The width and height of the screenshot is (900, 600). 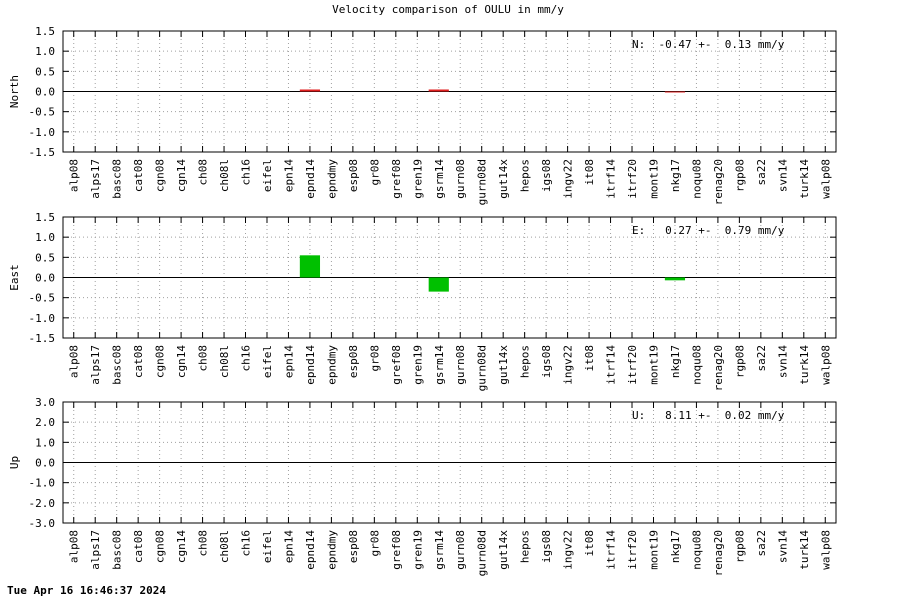 What do you see at coordinates (42, 338) in the screenshot?
I see `y-tick-label: -1.5` at bounding box center [42, 338].